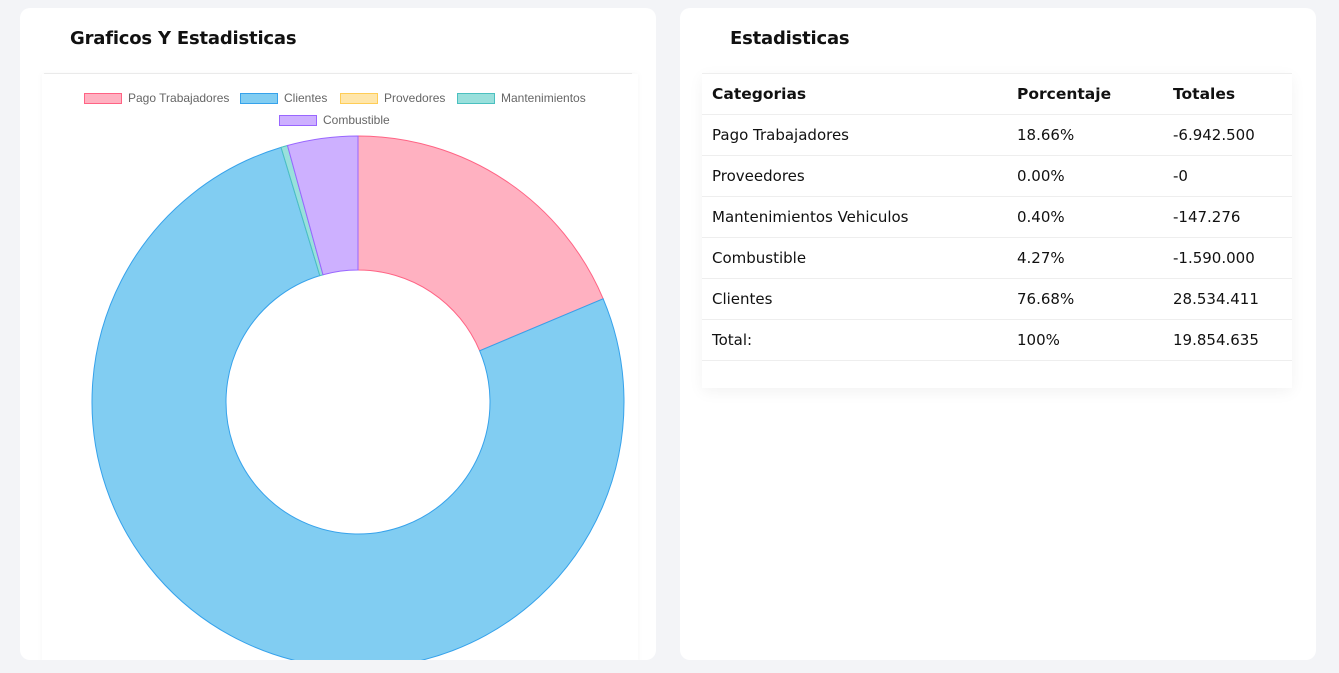 Image resolution: width=1339 pixels, height=673 pixels. What do you see at coordinates (1227, 176) in the screenshot?
I see `table-cell: -0` at bounding box center [1227, 176].